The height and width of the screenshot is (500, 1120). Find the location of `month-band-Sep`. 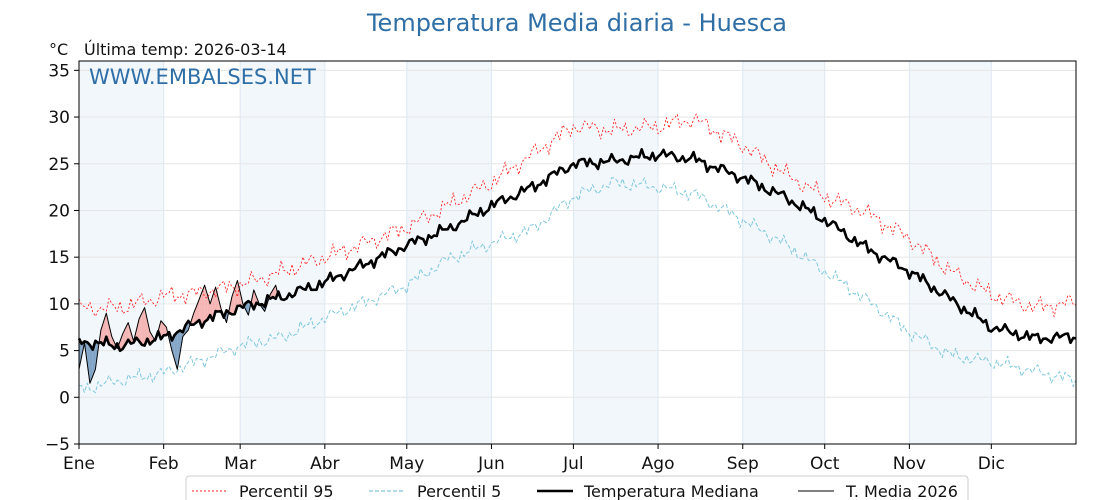

month-band-Sep is located at coordinates (783, 252).